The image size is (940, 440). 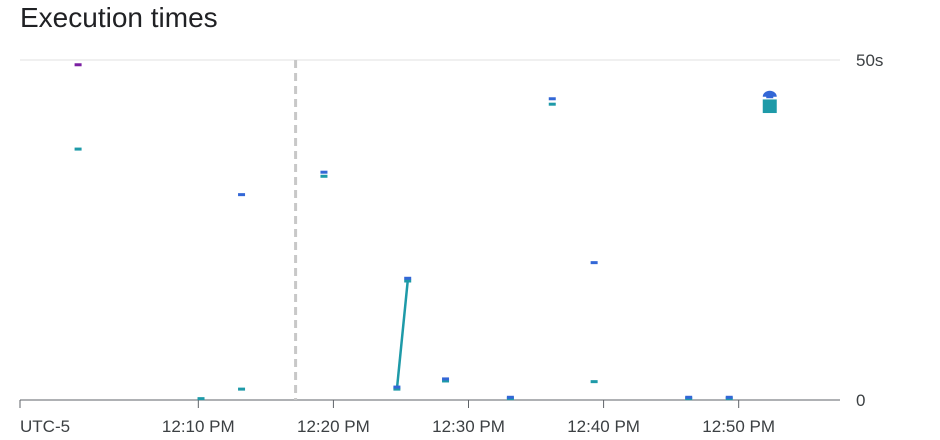 I want to click on y-tick-label: 0, so click(x=860, y=400).